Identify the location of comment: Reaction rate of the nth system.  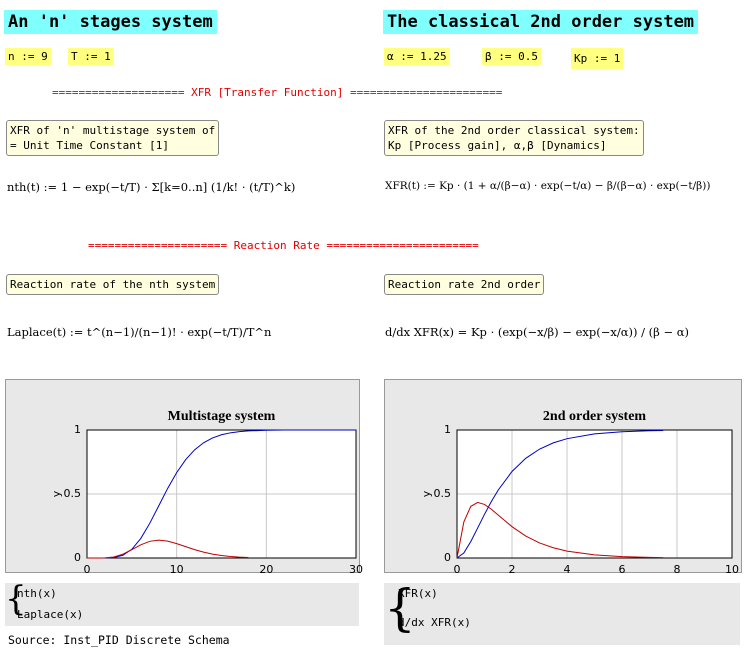
(113, 284).